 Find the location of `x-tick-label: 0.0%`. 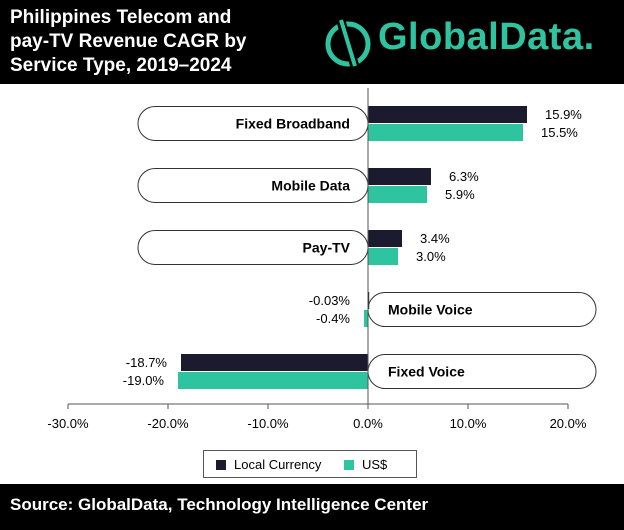

x-tick-label: 0.0% is located at coordinates (368, 423).